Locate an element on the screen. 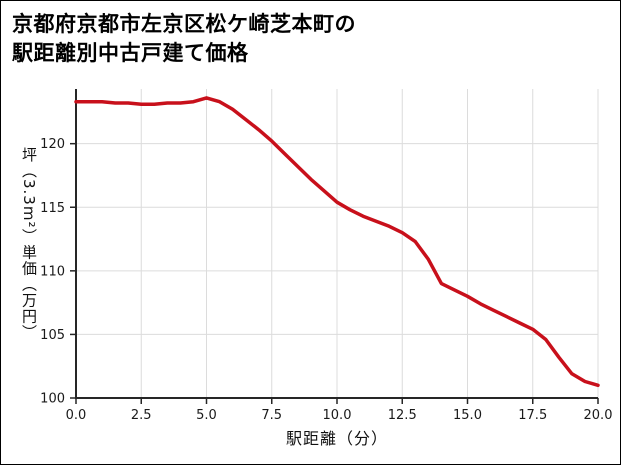  chart-title-line2: 駅距離別中古戸建て価格 is located at coordinates (130, 52).